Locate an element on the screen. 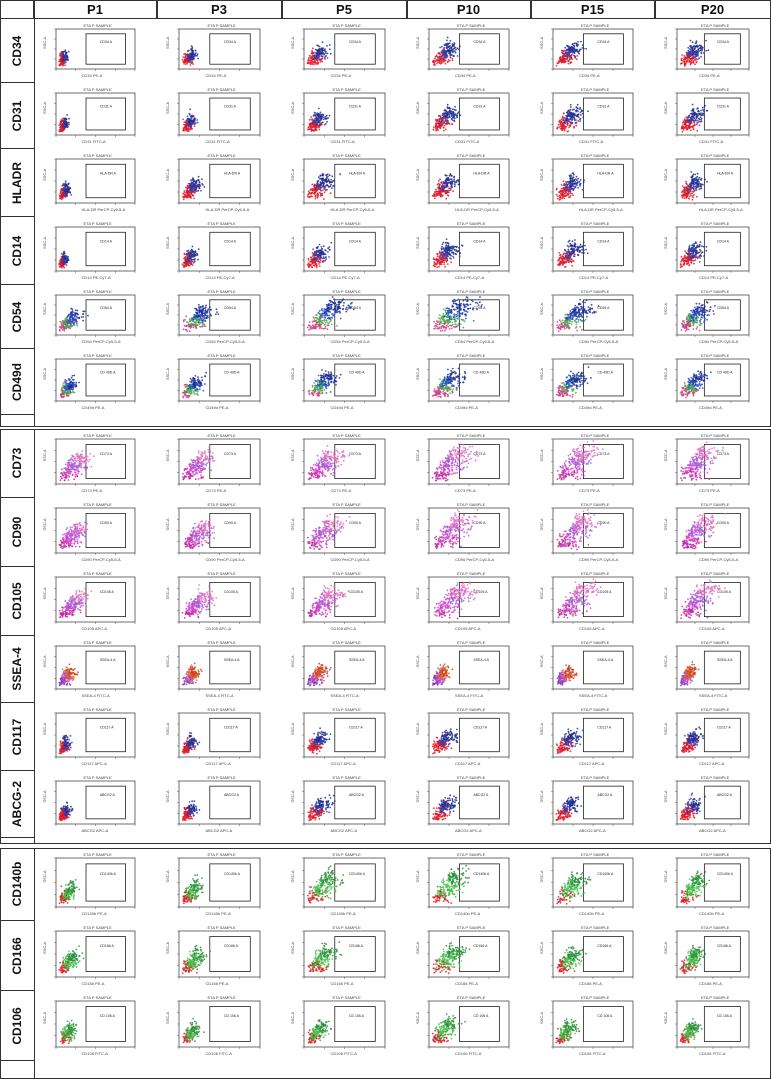 This screenshot has width=771, height=1081. label-divider is located at coordinates (34, 213).